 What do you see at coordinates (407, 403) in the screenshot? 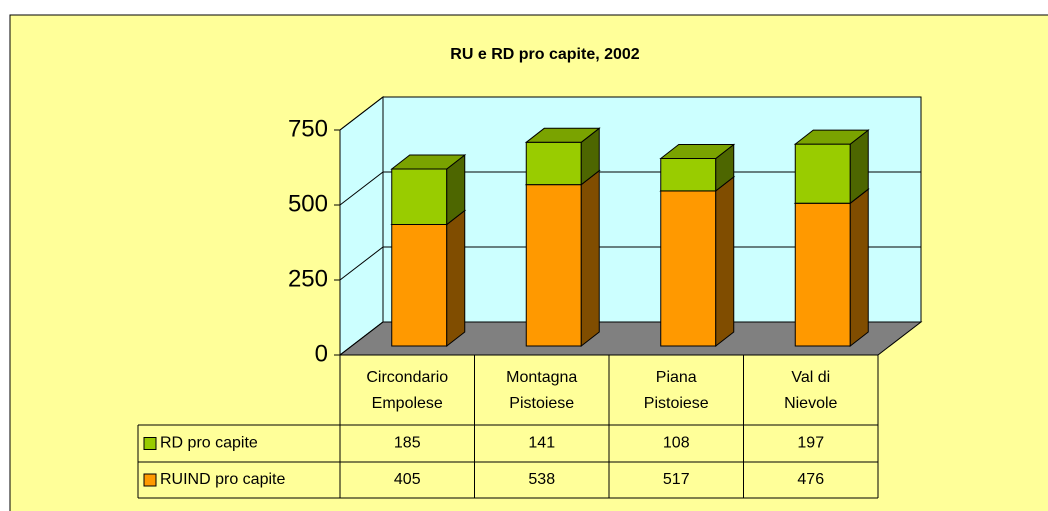
I see `x-tick-label: Empolese` at bounding box center [407, 403].